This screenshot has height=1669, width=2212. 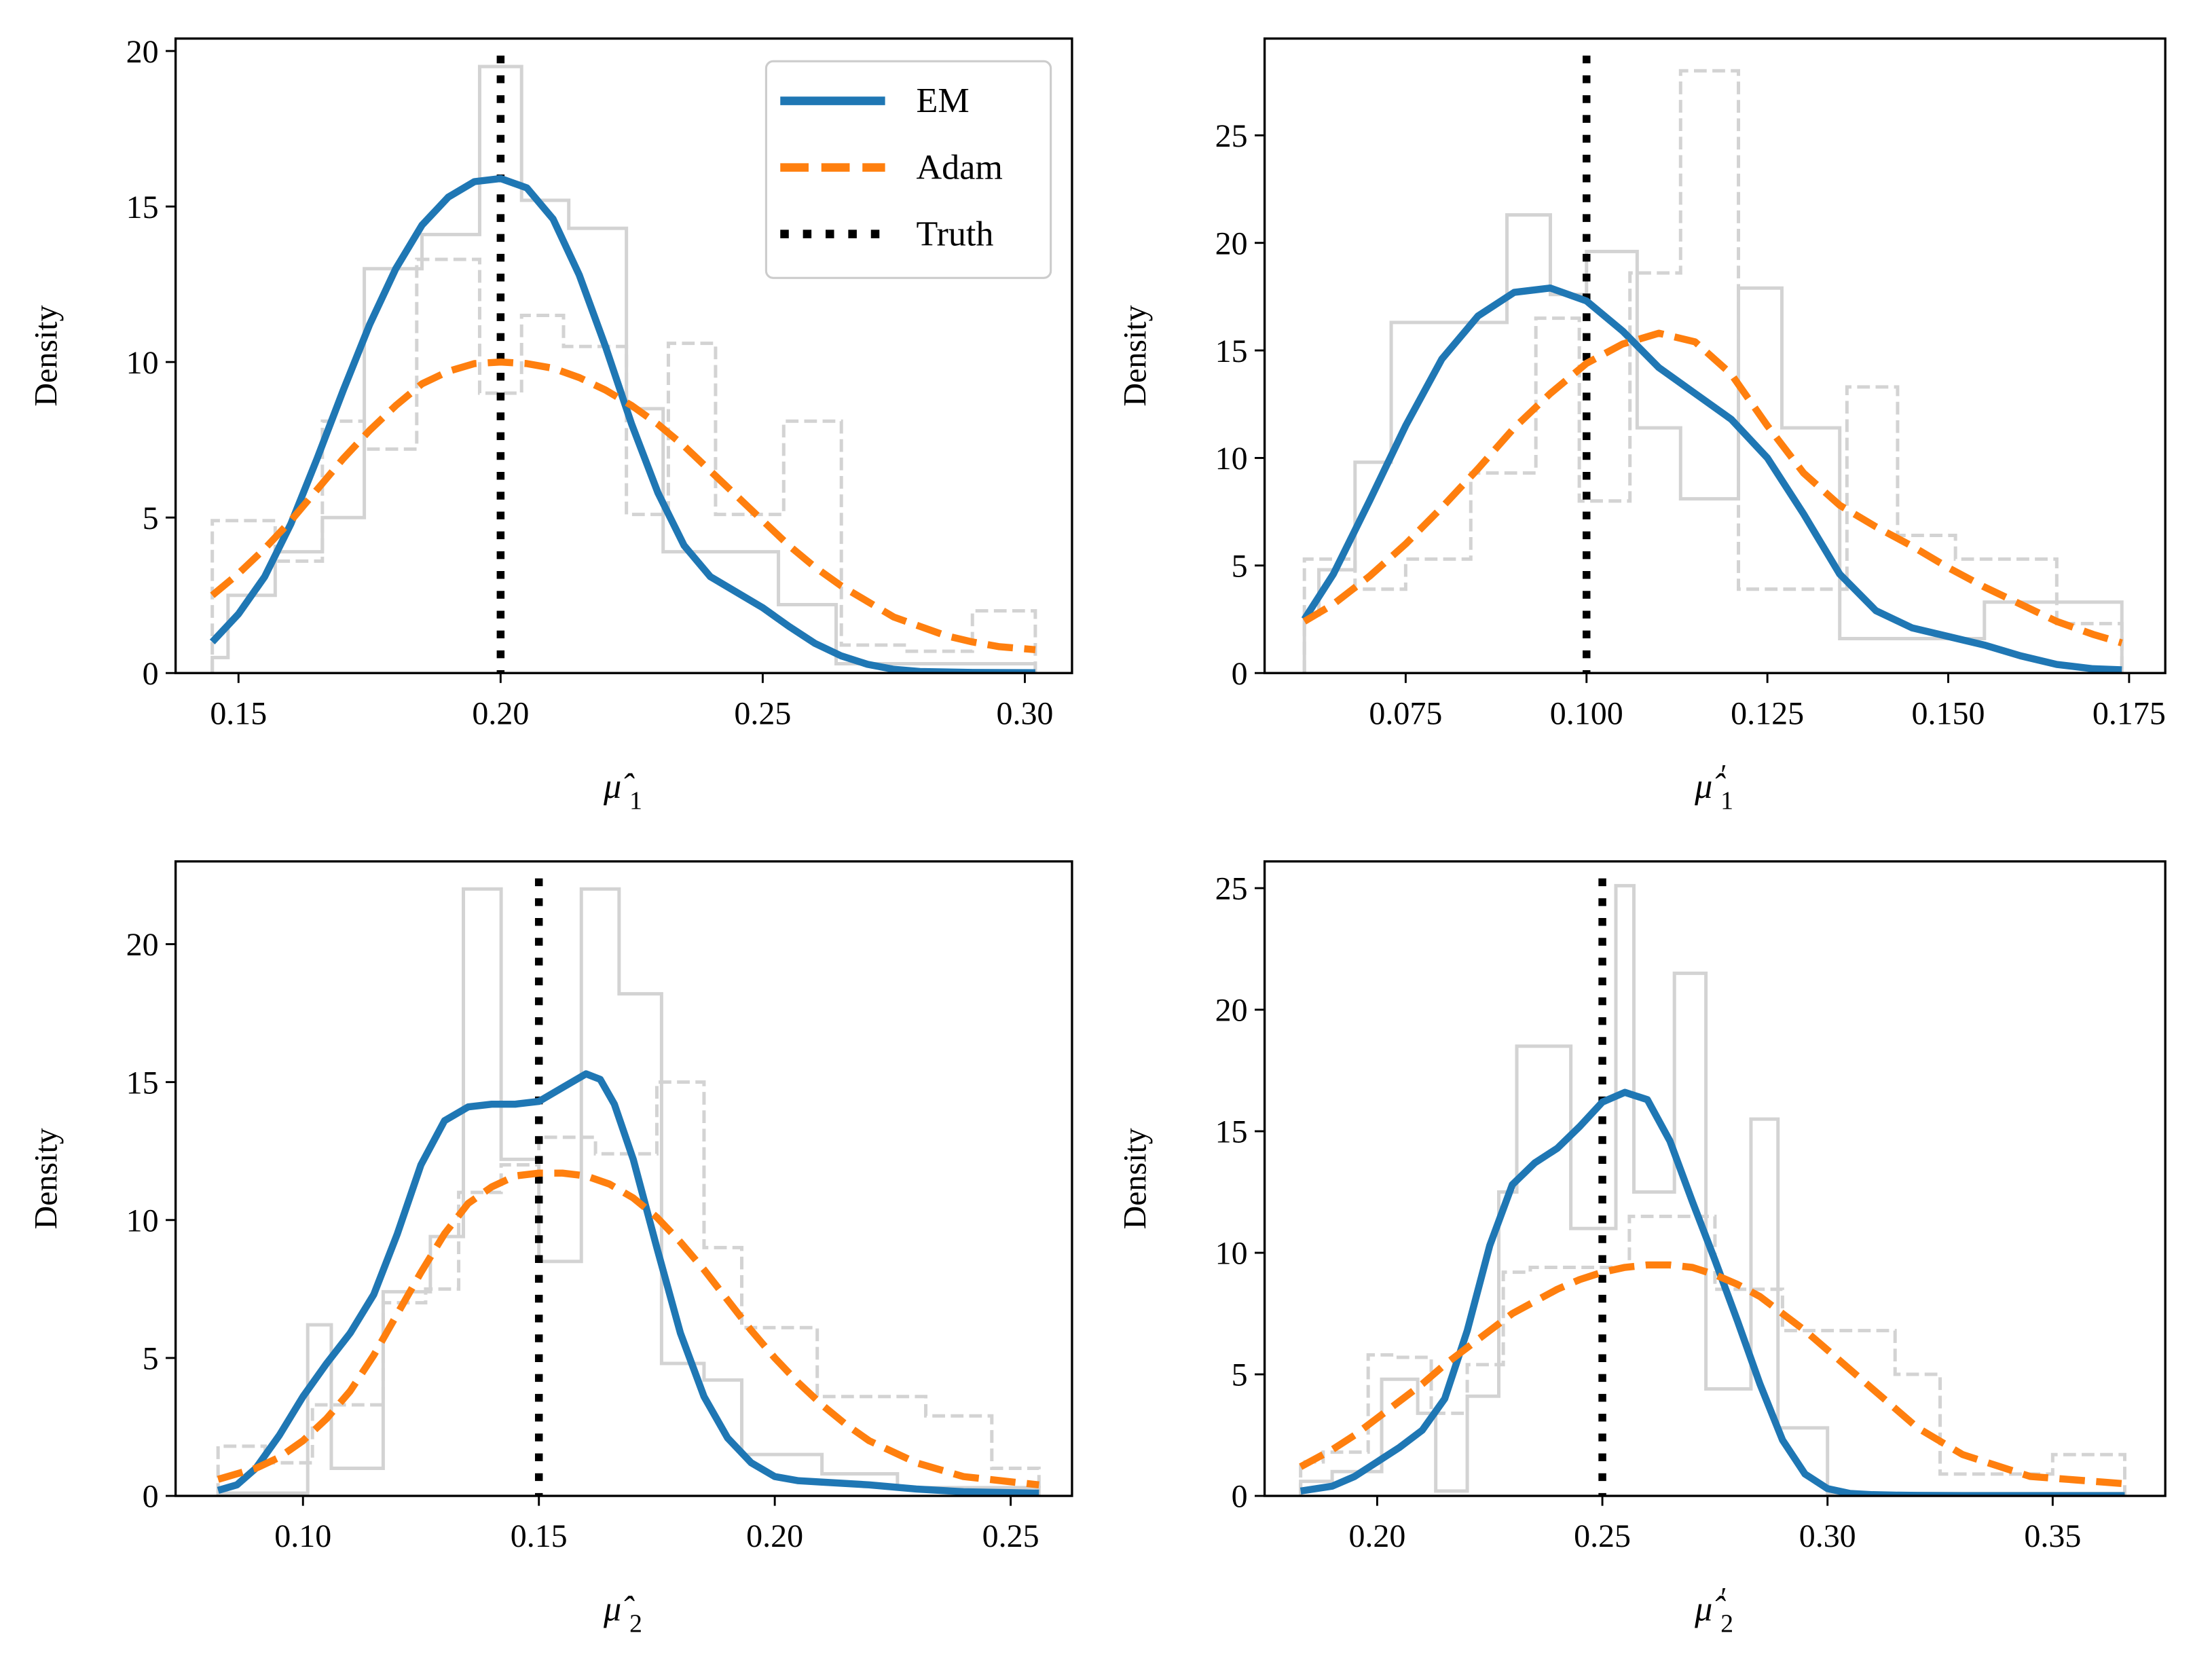 What do you see at coordinates (2129, 713) in the screenshot?
I see `x-tick-label: 0.175` at bounding box center [2129, 713].